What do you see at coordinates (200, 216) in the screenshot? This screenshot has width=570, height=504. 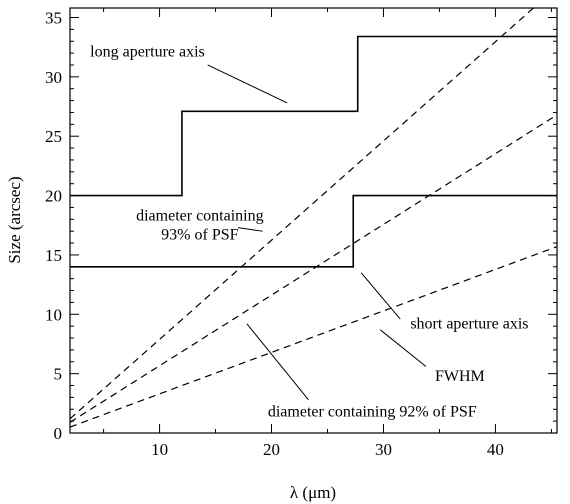 I see `annotation-text: diameter containing` at bounding box center [200, 216].